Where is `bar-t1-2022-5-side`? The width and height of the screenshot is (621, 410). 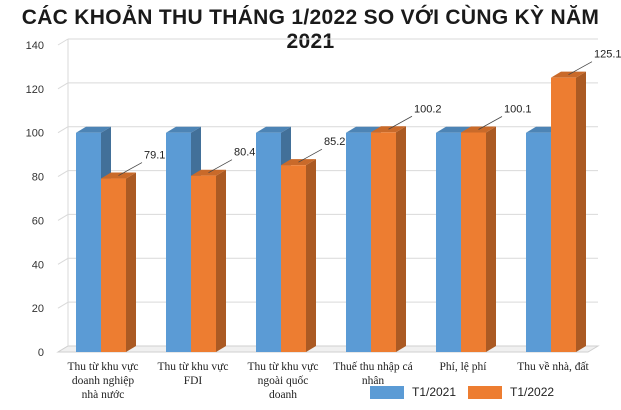
bar-t1-2022-5-side is located at coordinates (581, 211).